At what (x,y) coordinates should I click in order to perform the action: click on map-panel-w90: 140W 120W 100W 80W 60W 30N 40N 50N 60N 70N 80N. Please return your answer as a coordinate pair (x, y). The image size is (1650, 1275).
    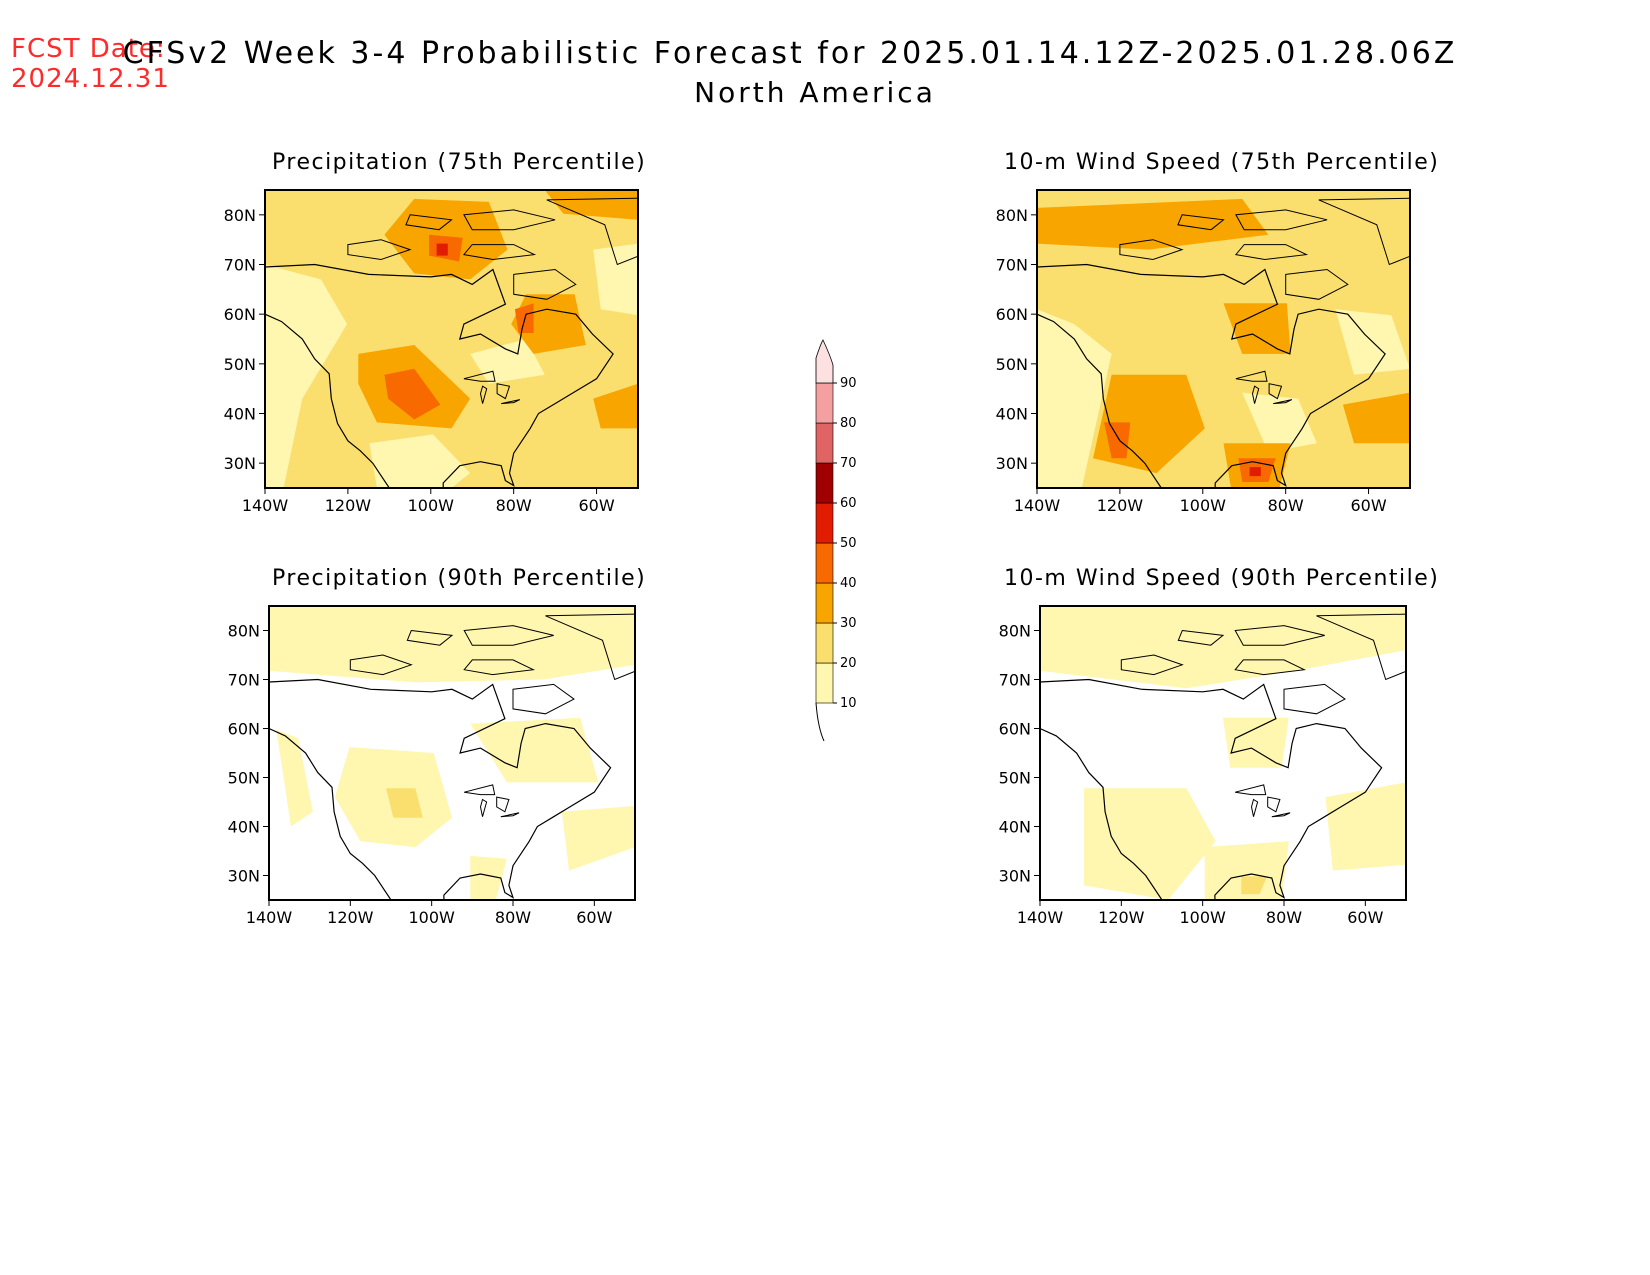
    Looking at the image, I should click on (1203, 766).